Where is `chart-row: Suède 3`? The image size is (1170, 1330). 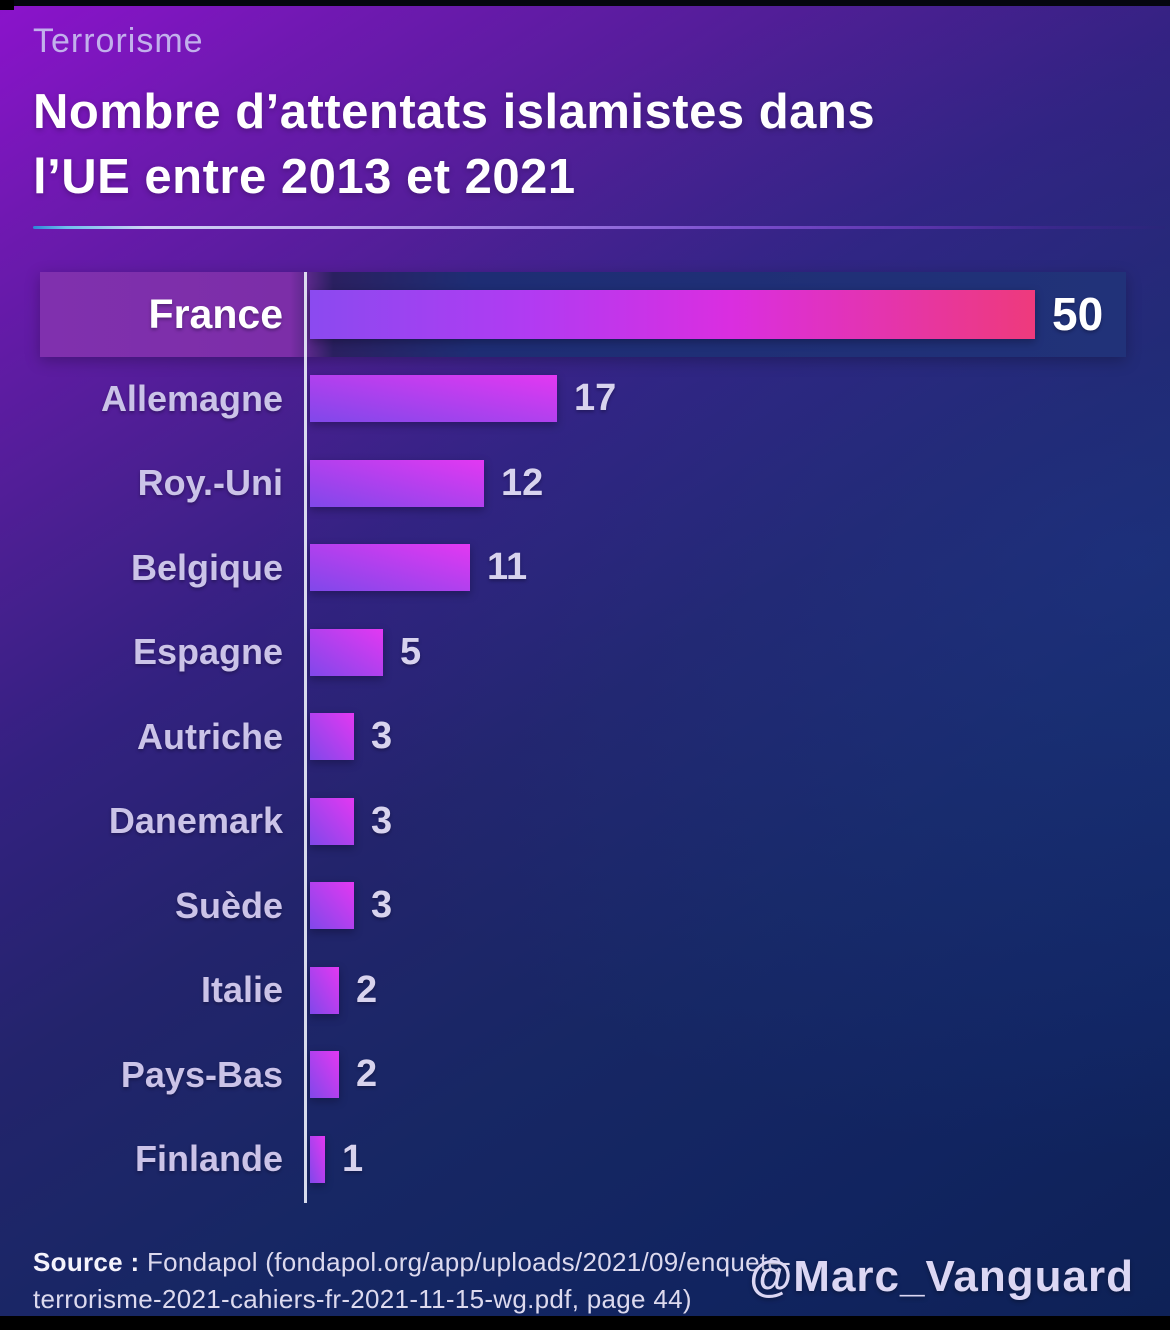 chart-row: Suède 3 is located at coordinates (583, 906).